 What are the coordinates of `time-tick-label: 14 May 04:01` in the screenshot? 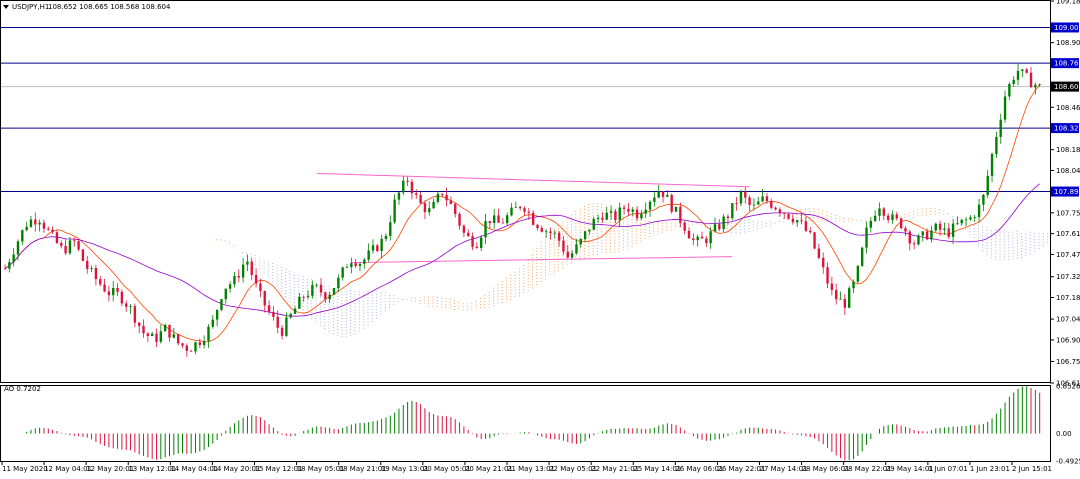 It's located at (194, 469).